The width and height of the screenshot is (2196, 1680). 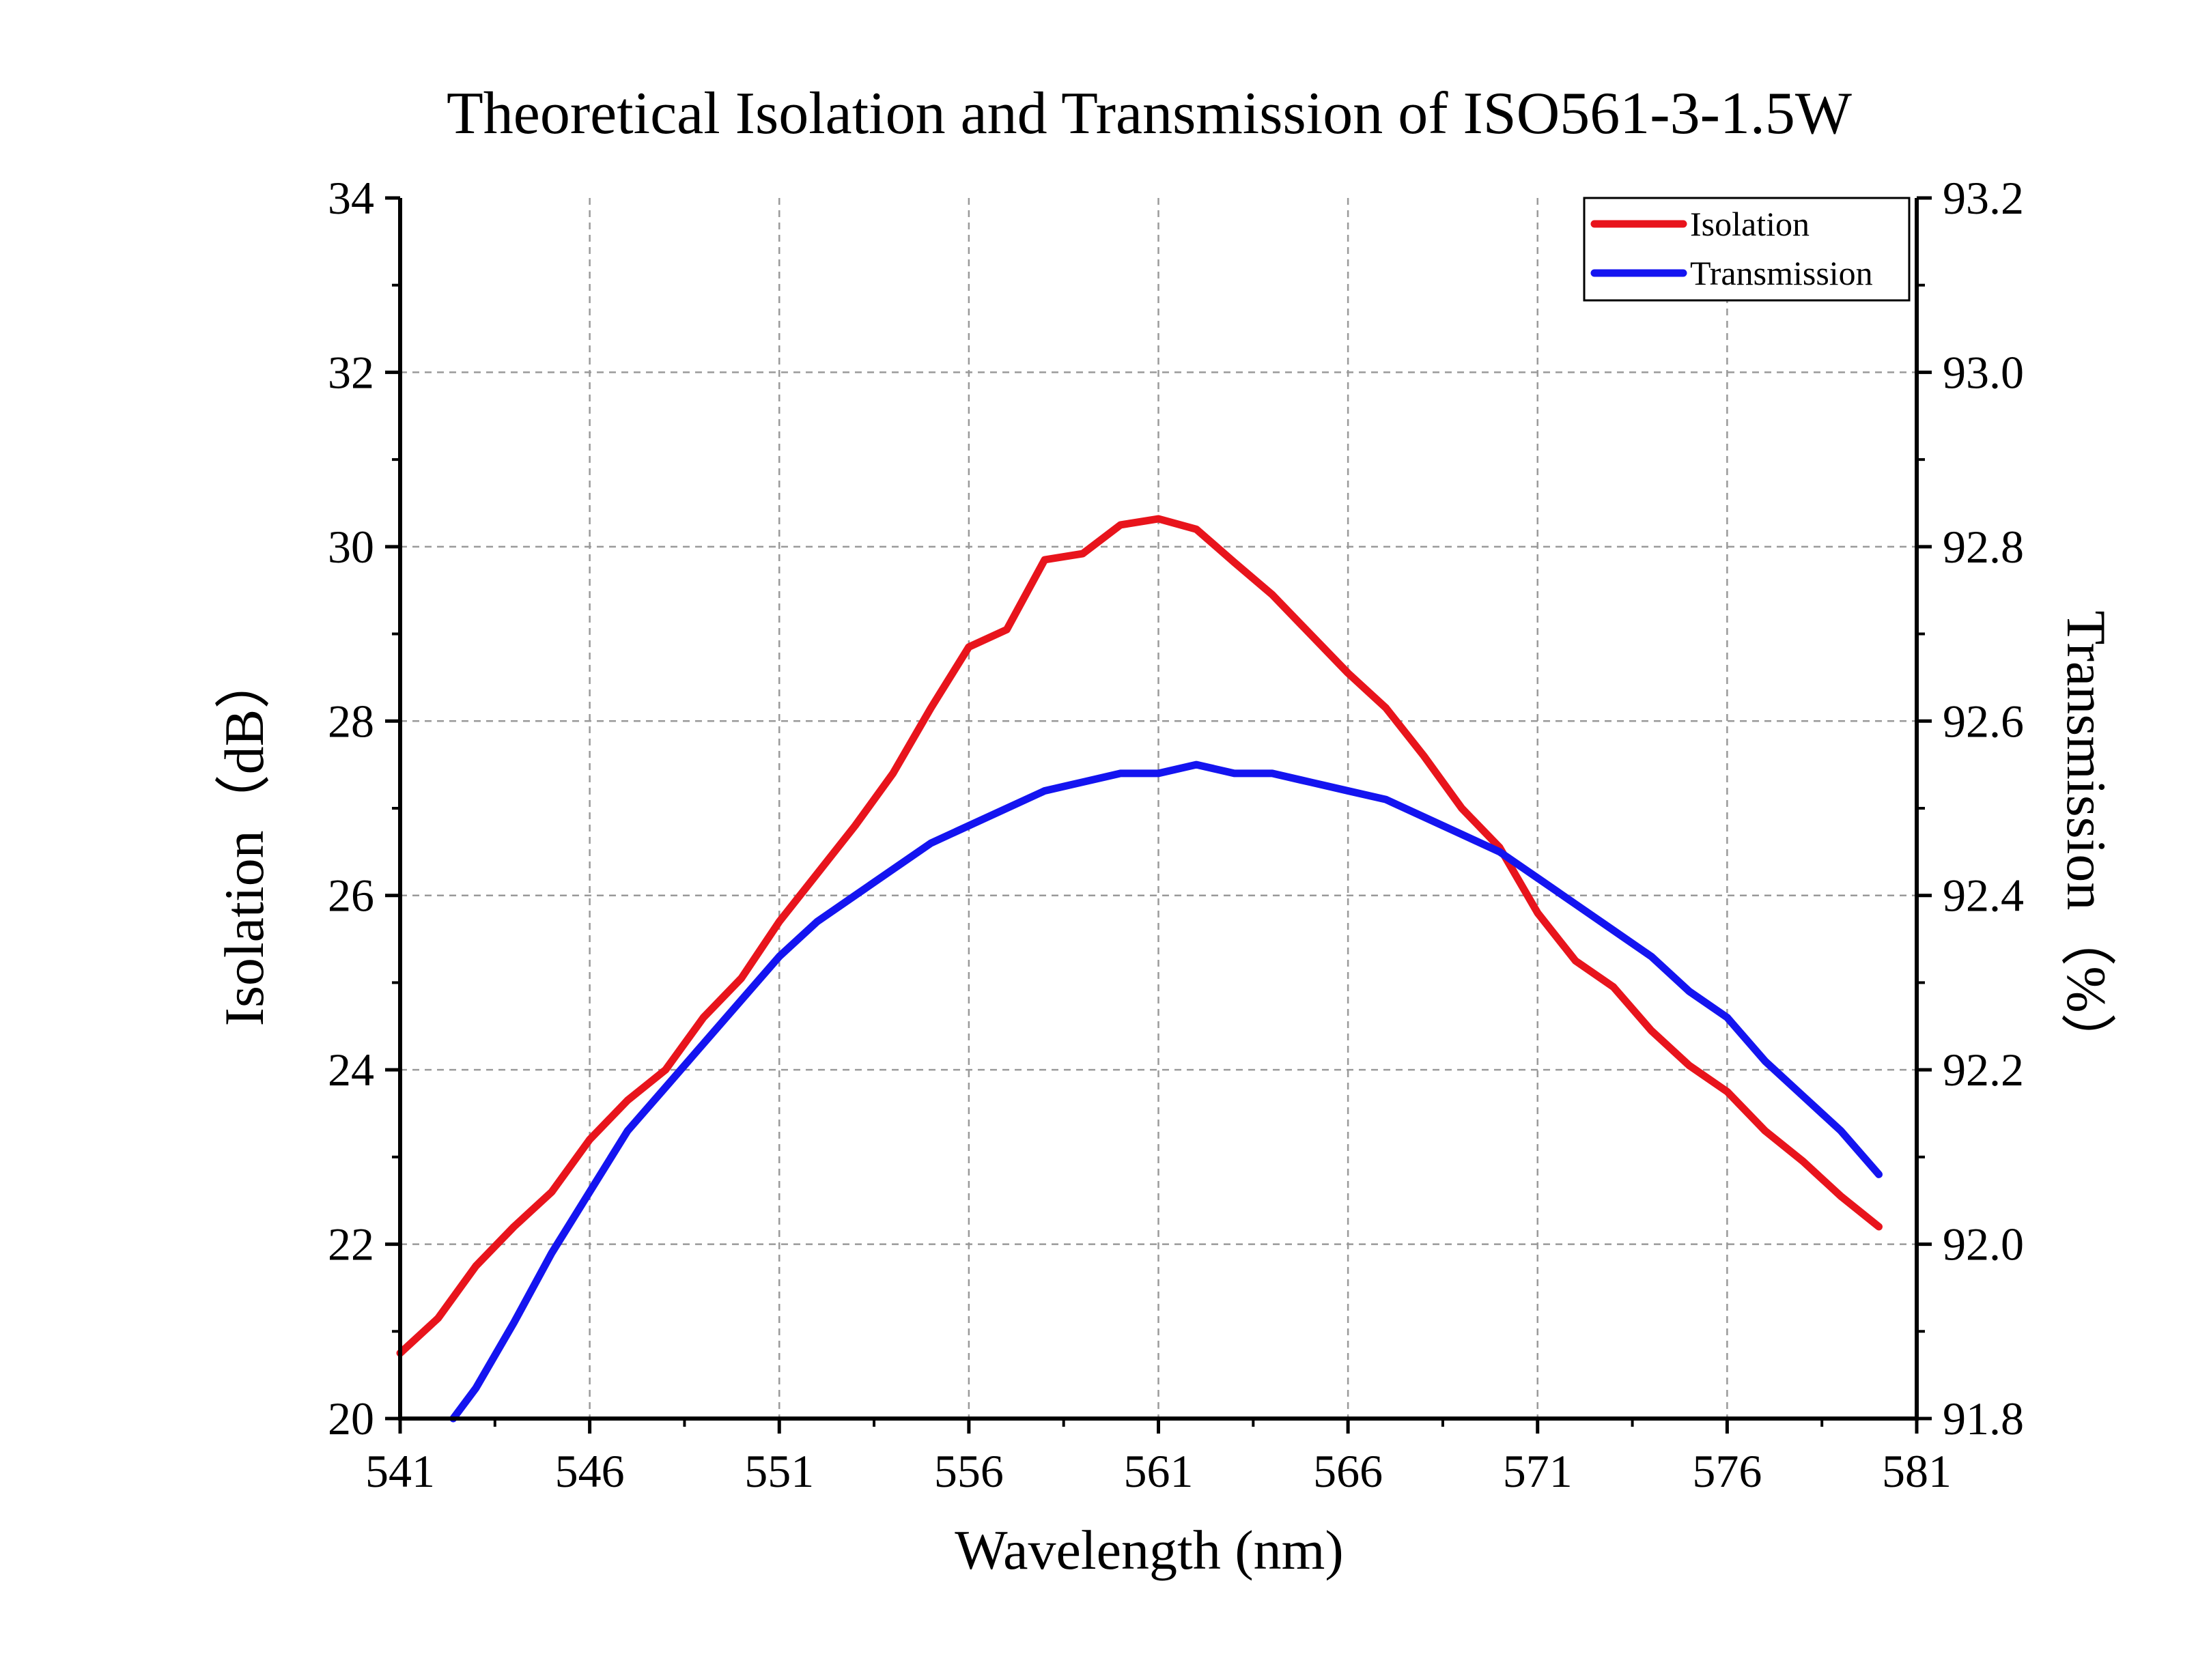 What do you see at coordinates (351, 721) in the screenshot?
I see `left-y-tick-label: 28` at bounding box center [351, 721].